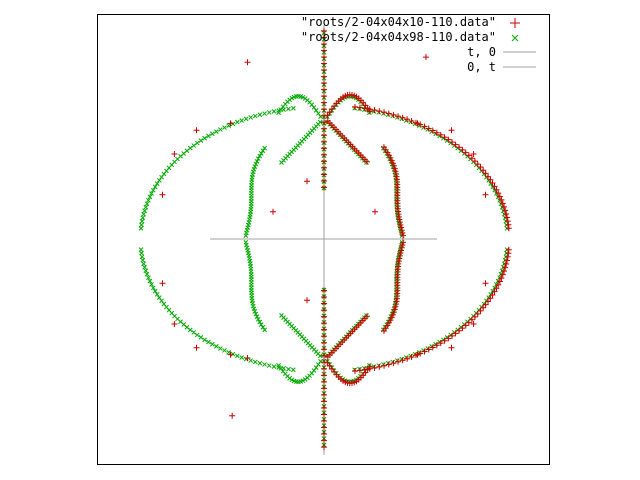 This screenshot has width=640, height=480. What do you see at coordinates (398, 37) in the screenshot?
I see `legend-label-series-2: "roots/2-04x04x98-110.data"` at bounding box center [398, 37].